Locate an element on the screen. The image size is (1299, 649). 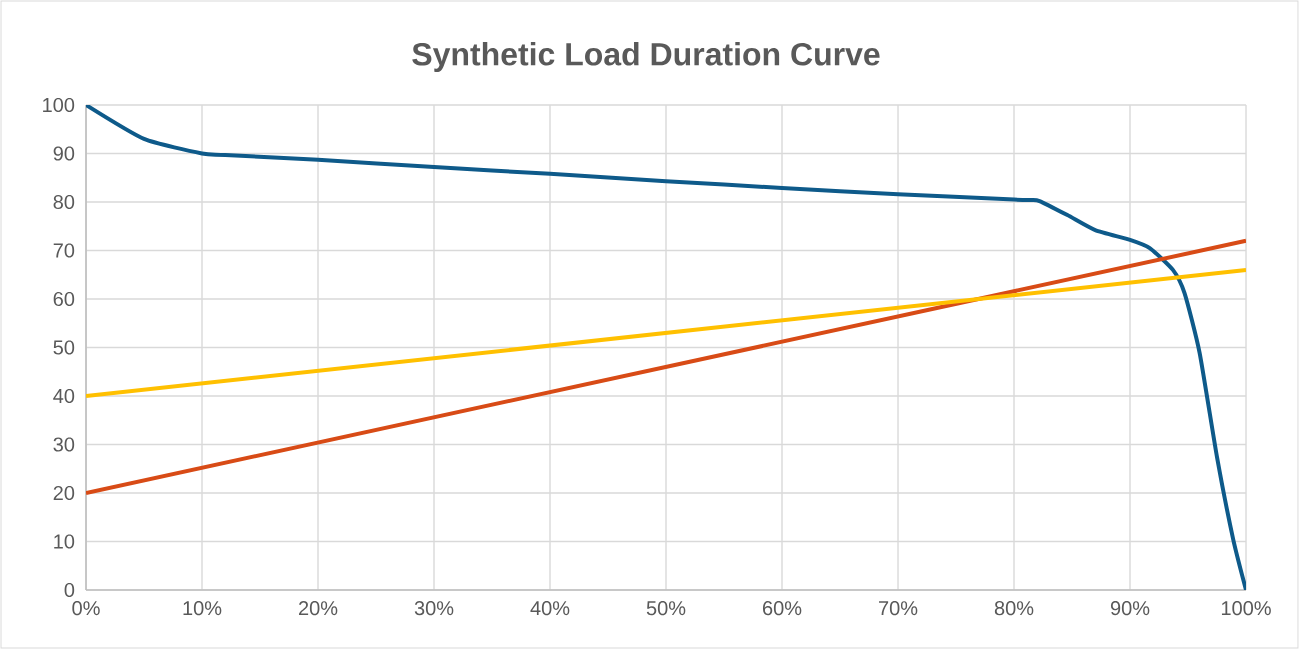
x-tick-label: 100% is located at coordinates (1246, 608).